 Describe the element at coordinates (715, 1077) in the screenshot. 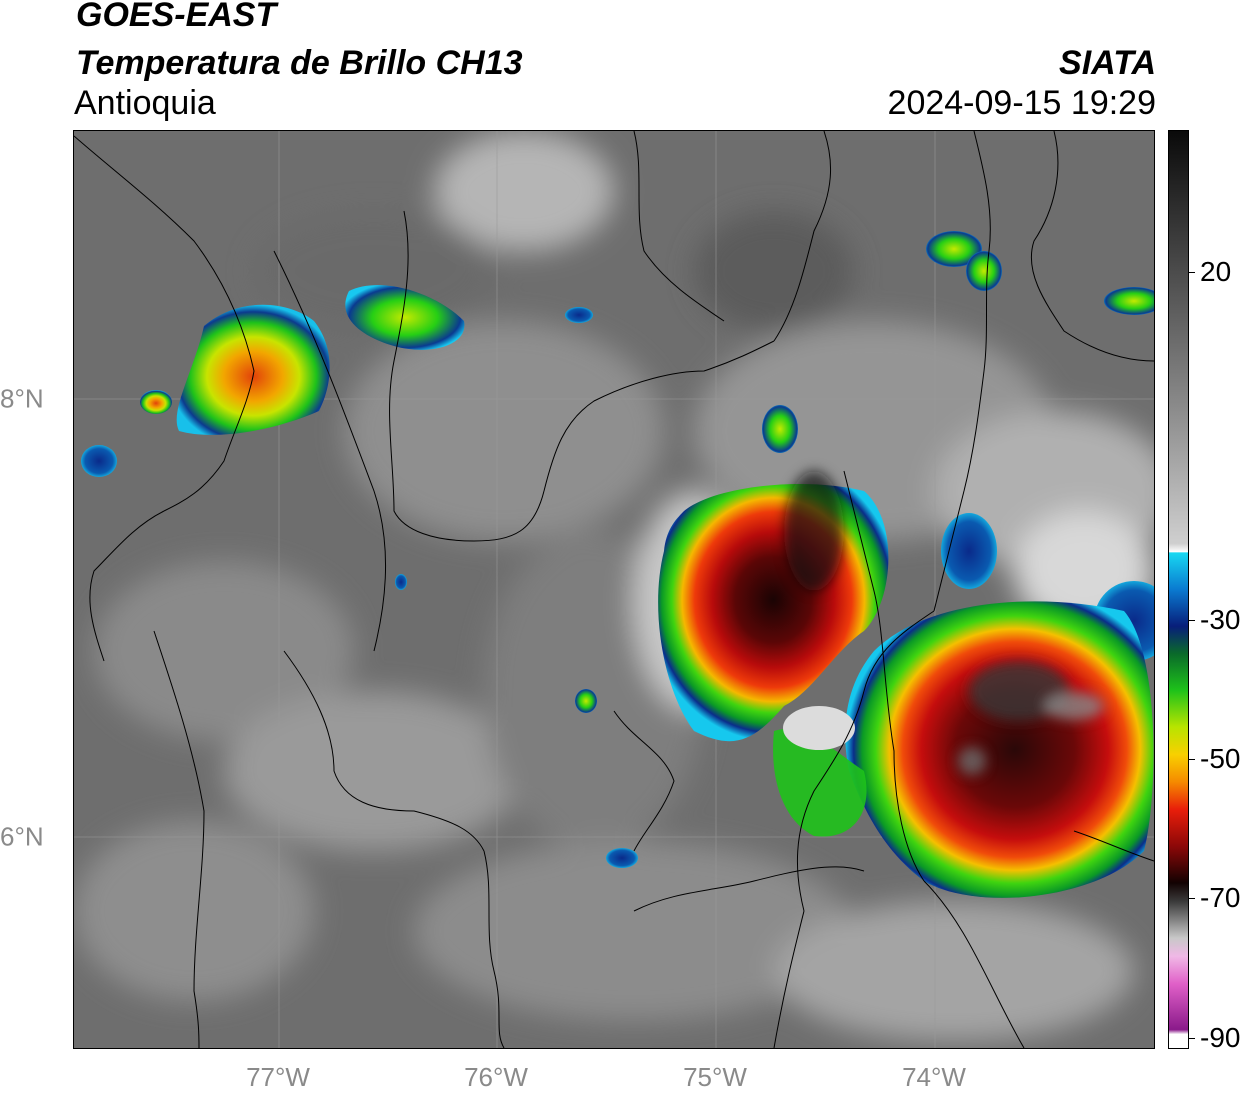

I see `x-tick-label: 75°W` at that location.